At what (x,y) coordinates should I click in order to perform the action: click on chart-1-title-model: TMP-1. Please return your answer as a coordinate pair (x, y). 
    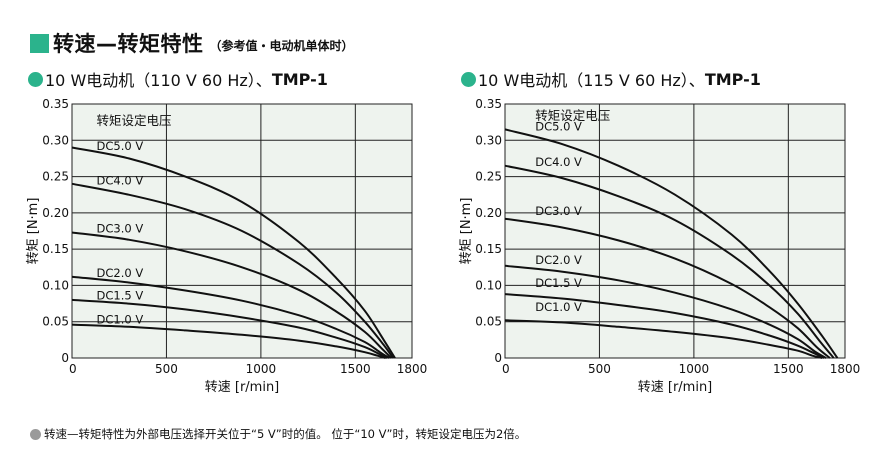
    Looking at the image, I should click on (299, 79).